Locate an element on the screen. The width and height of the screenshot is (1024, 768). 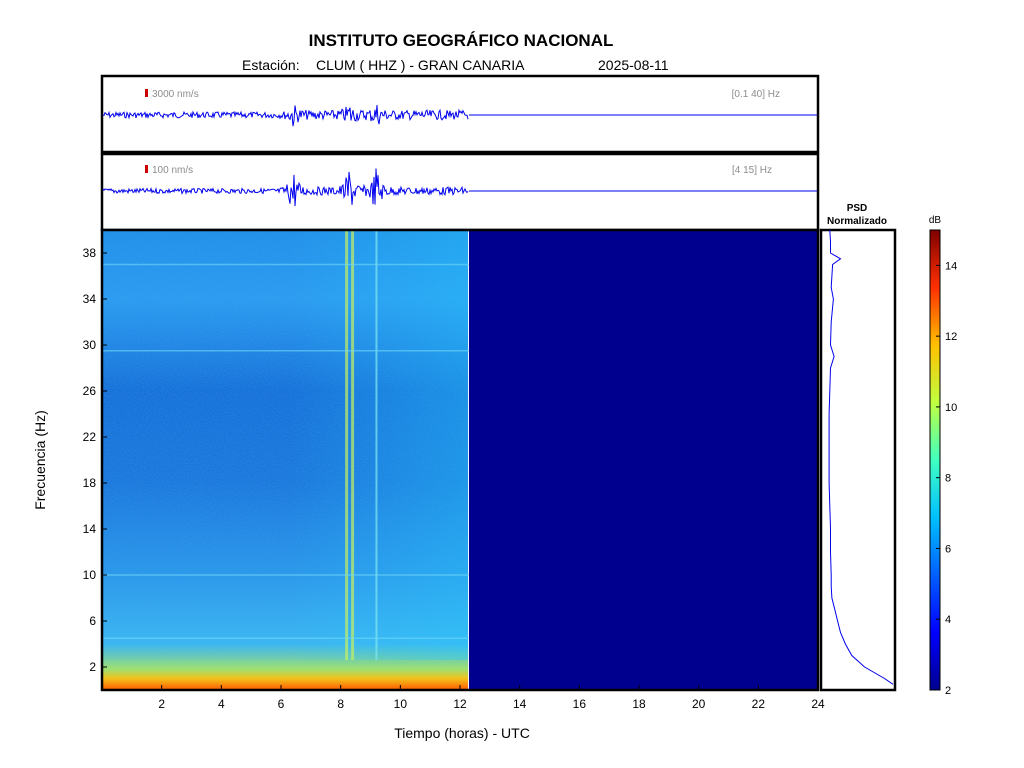
colorbar-unit: dB is located at coordinates (935, 220).